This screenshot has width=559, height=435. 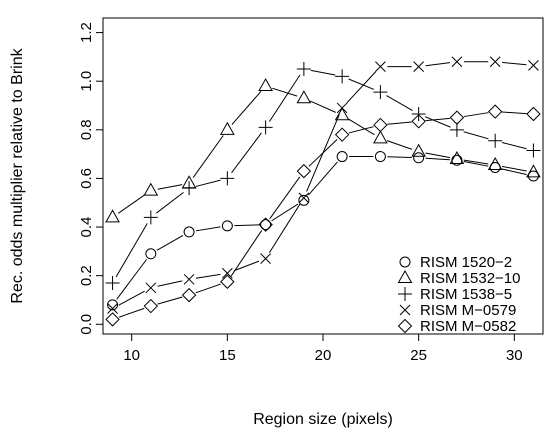 I want to click on y-axis-label: Rec. odds multiplier relative to Brink, so click(x=17, y=175).